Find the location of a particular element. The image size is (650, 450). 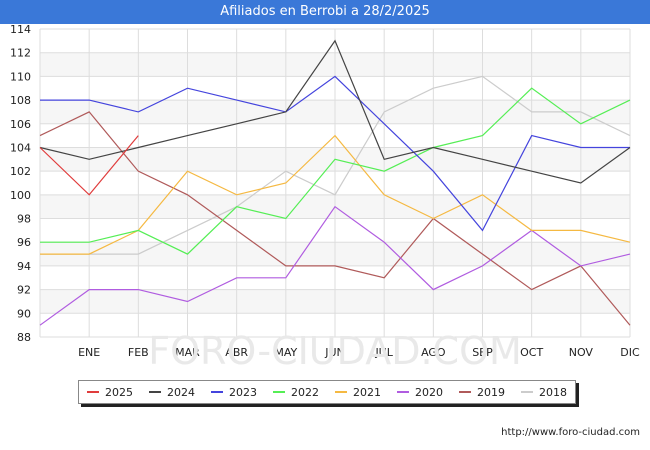

legend-item-2021: 2021 is located at coordinates (358, 392).